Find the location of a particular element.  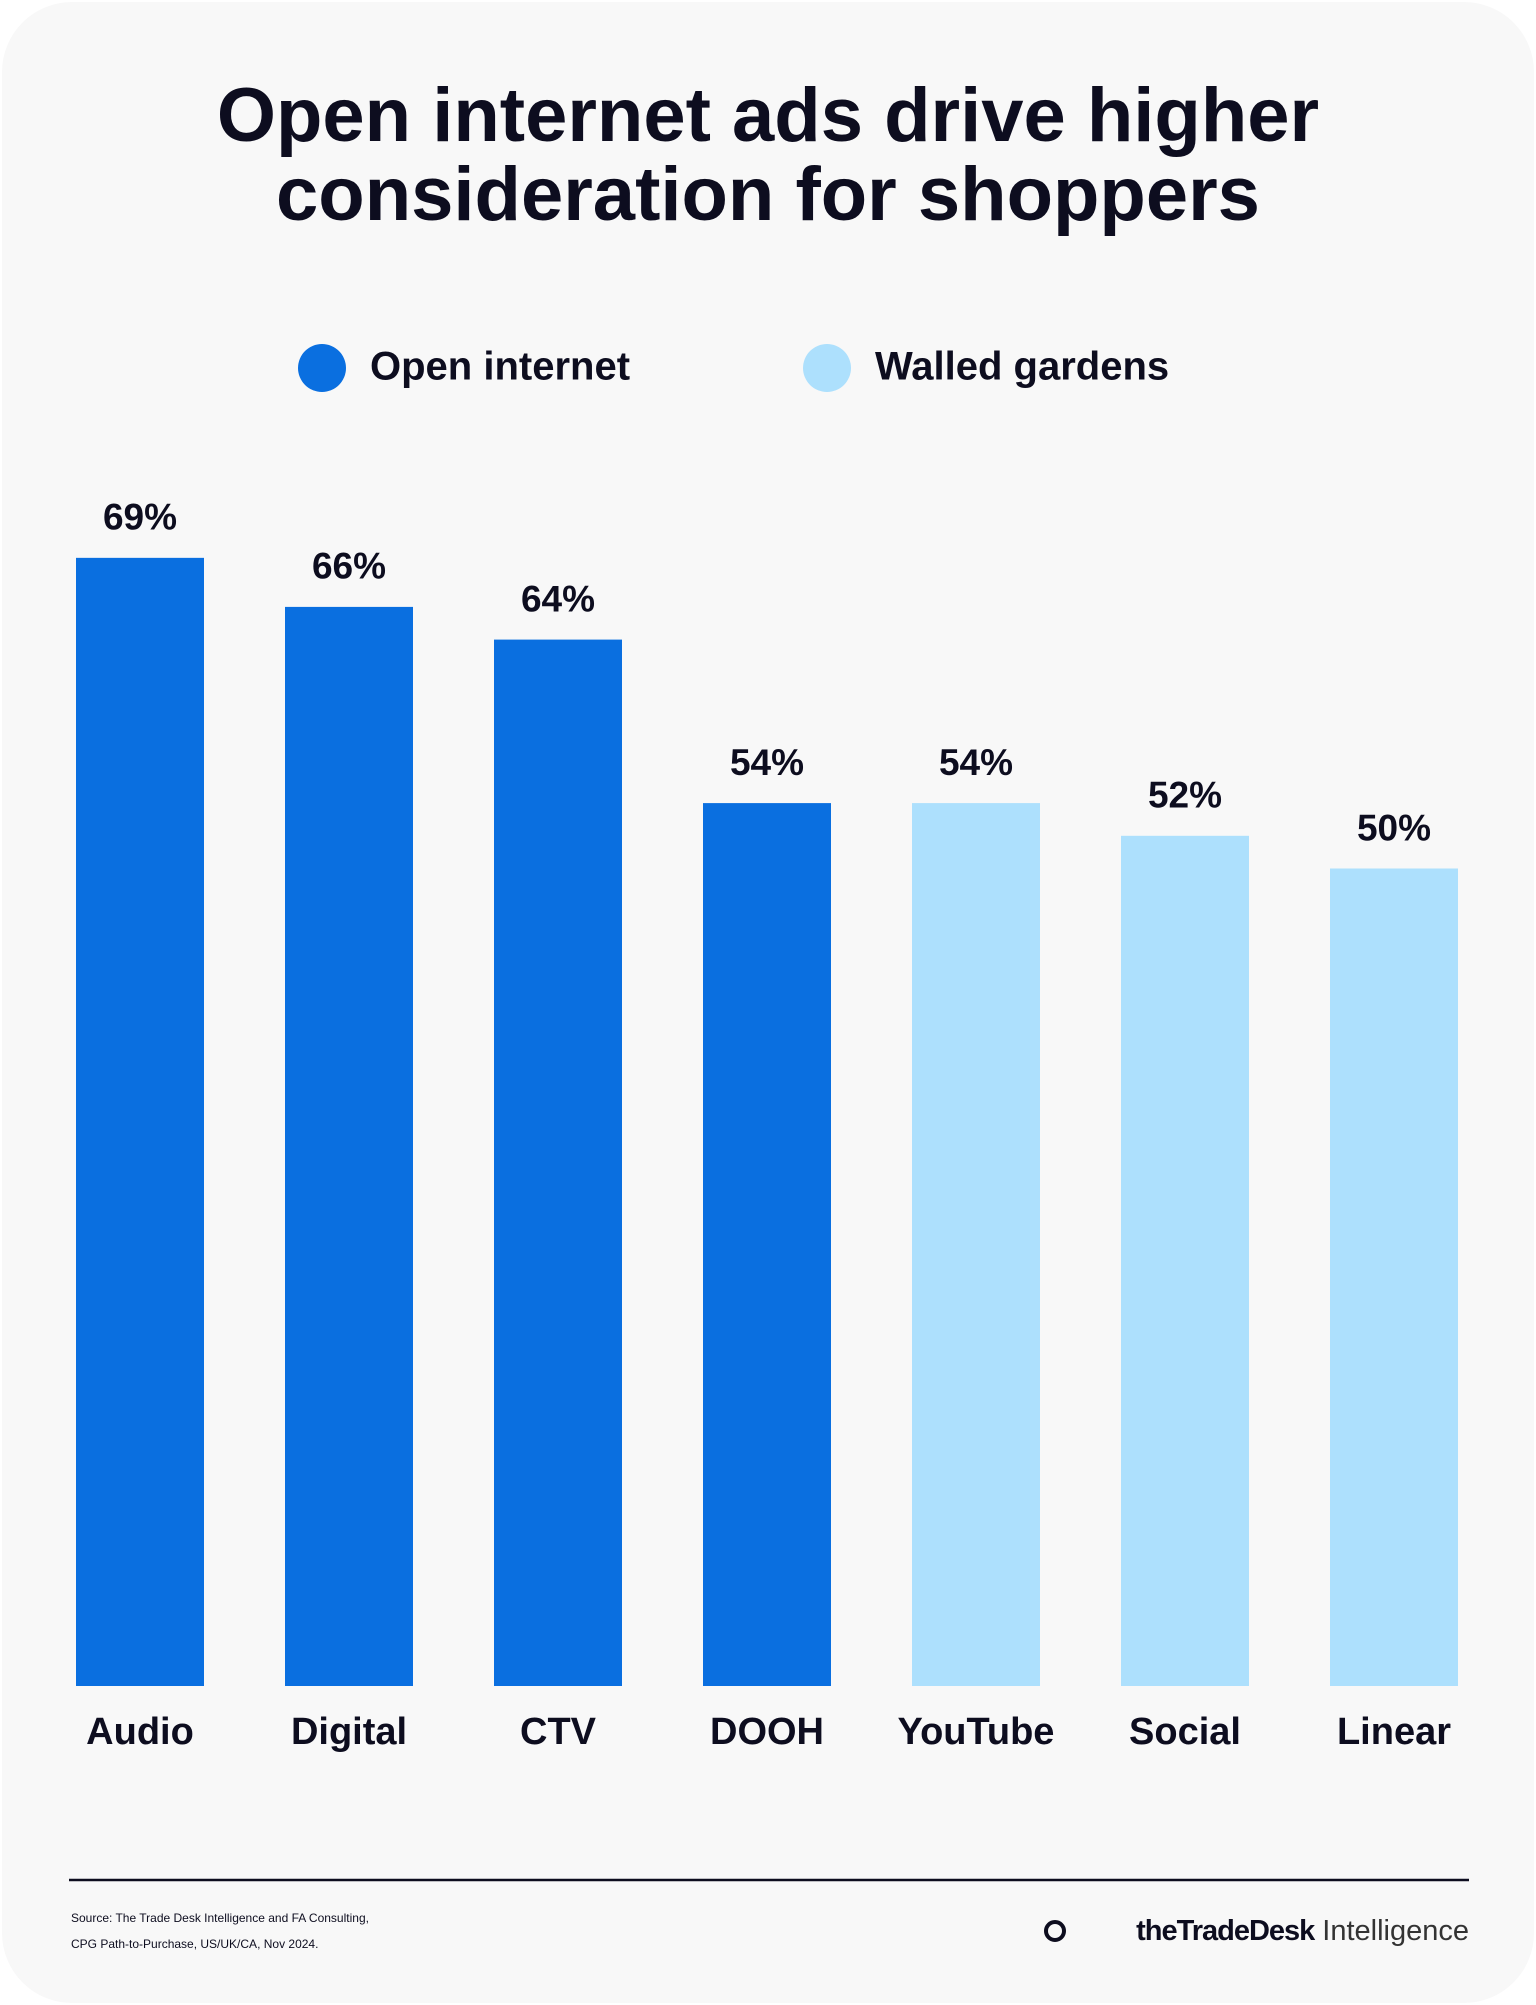

brand-suffix: Intelligence is located at coordinates (1395, 1931).